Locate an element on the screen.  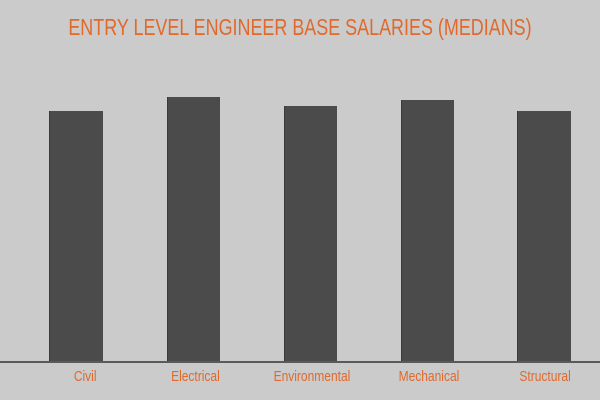
x-tick-label-mechanical: Mechanical is located at coordinates (429, 376).